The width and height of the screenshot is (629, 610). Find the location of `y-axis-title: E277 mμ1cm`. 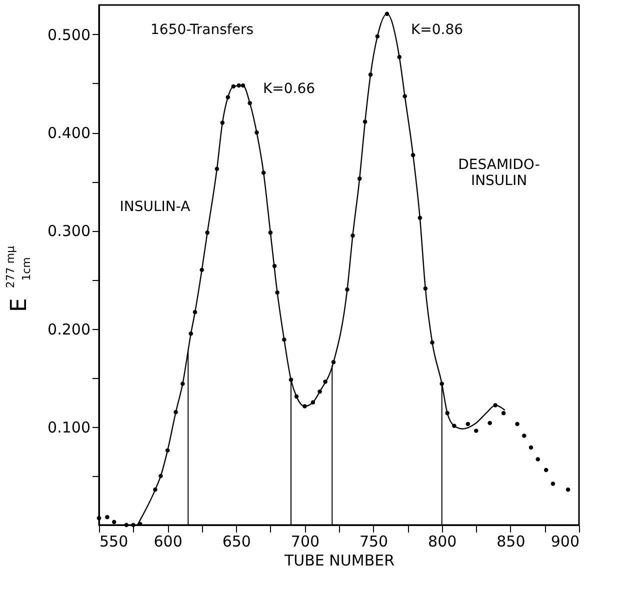

y-axis-title: E277 mμ1cm is located at coordinates (18, 279).